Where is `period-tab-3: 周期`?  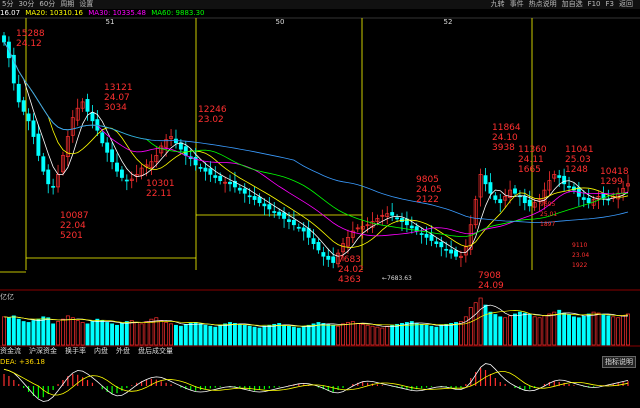
period-tab-3: 周期 is located at coordinates (67, 4).